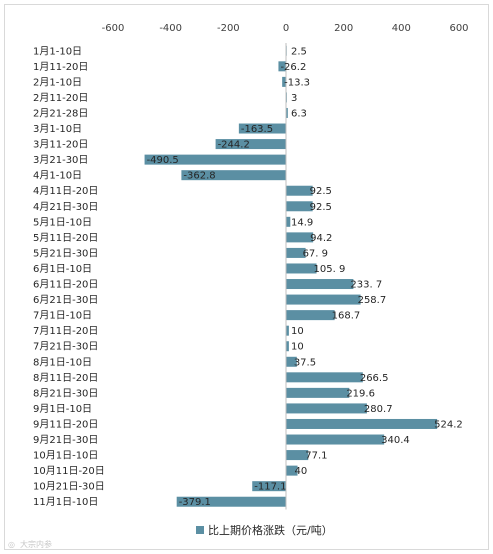 The width and height of the screenshot is (493, 554). Describe the element at coordinates (395, 440) in the screenshot. I see `data-label: 340.4` at that location.